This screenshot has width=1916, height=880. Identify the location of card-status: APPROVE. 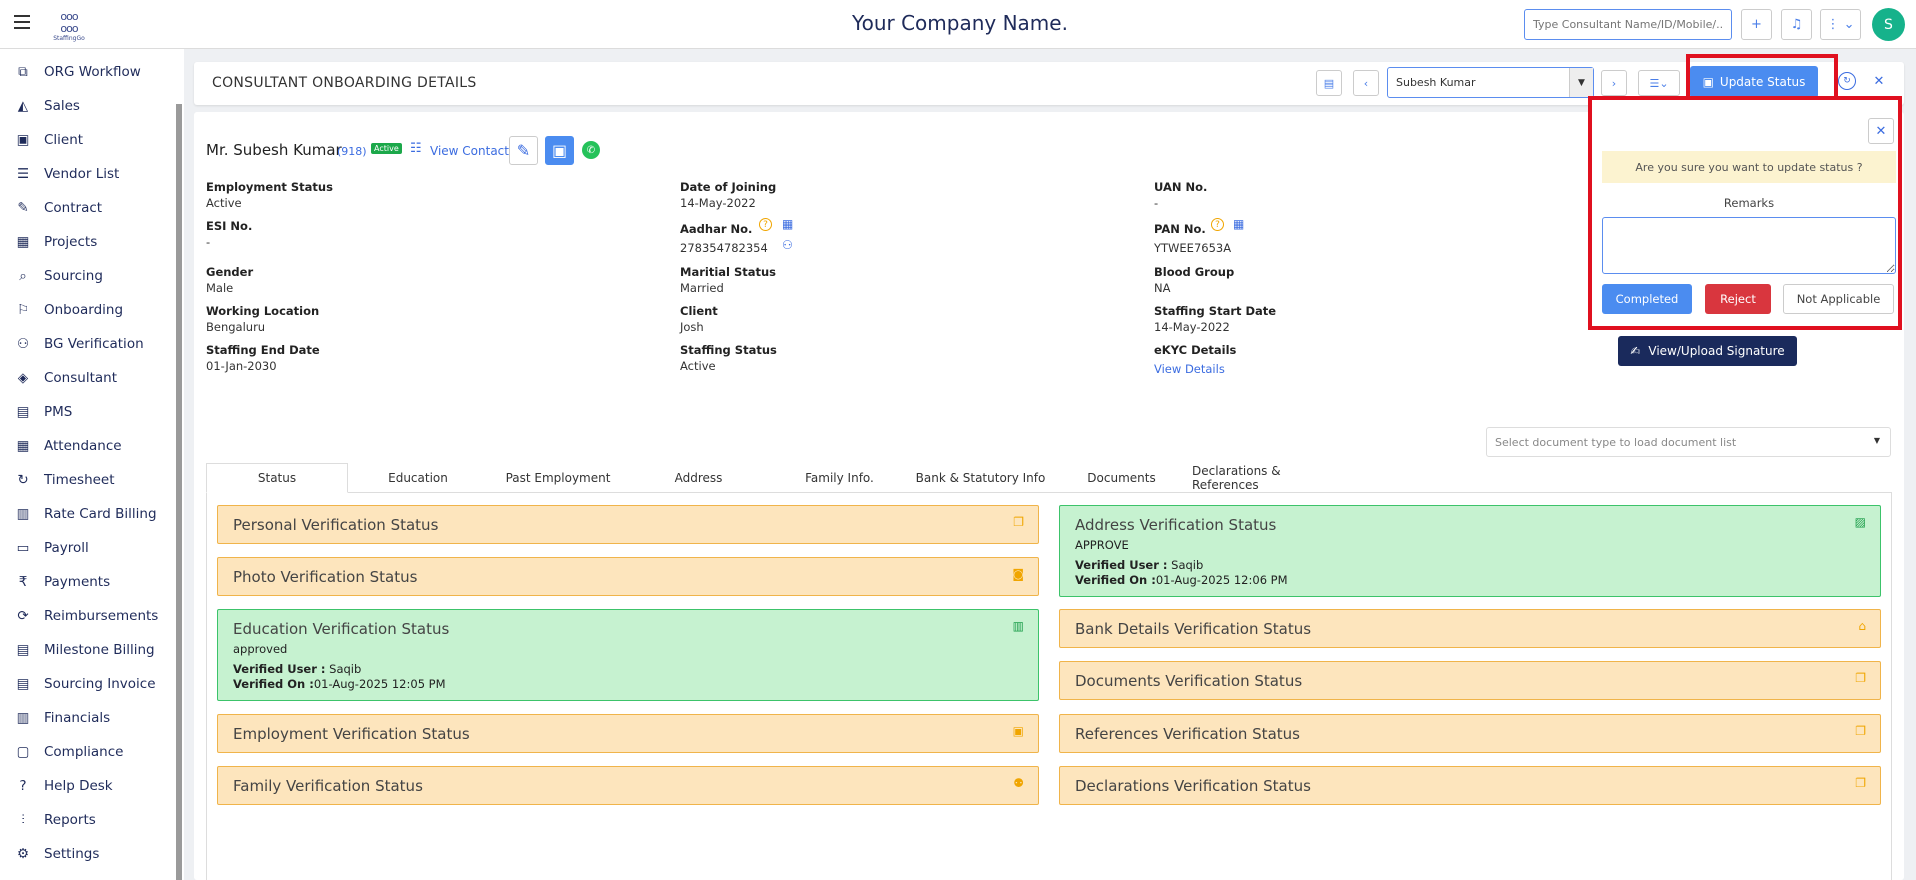
(1102, 545).